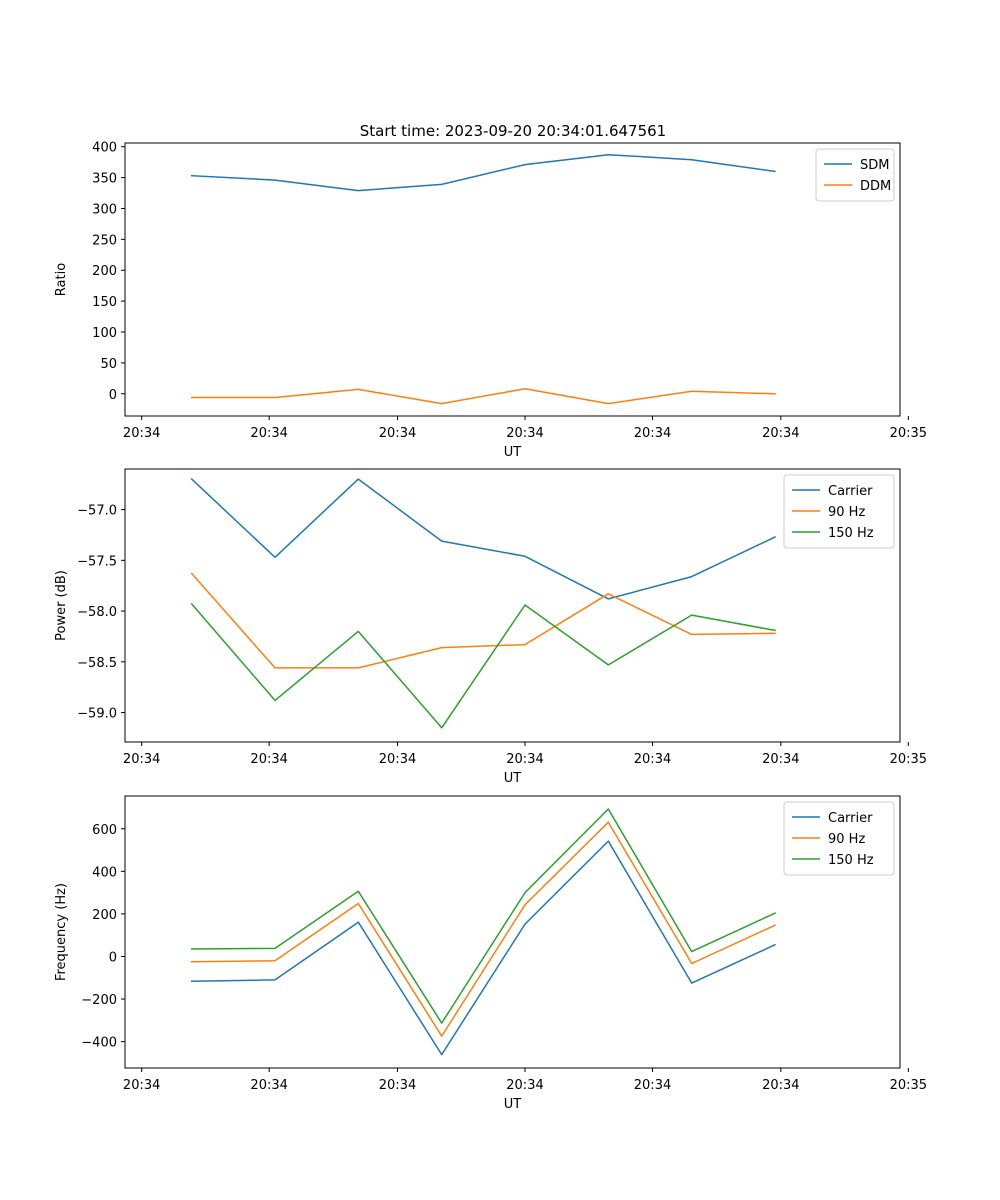 Image resolution: width=1000 pixels, height=1200 pixels. What do you see at coordinates (104, 240) in the screenshot?
I see `y-tick-label: 250` at bounding box center [104, 240].